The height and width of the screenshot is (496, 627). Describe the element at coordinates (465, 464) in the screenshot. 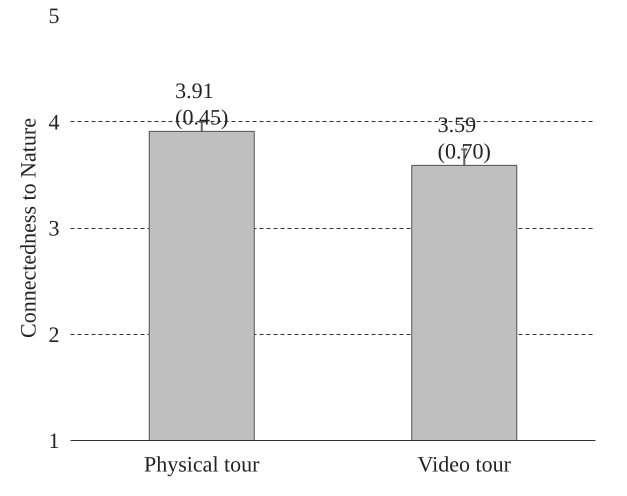

I see `x-tick-label: Video tour` at that location.